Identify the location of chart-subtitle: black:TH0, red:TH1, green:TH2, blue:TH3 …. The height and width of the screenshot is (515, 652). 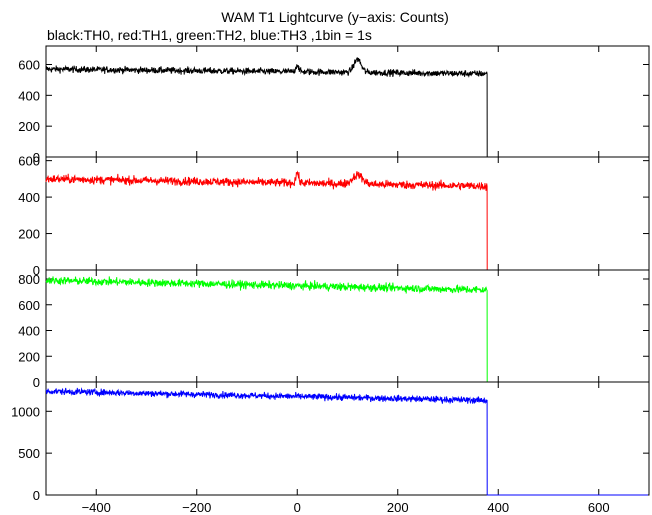
(209, 35).